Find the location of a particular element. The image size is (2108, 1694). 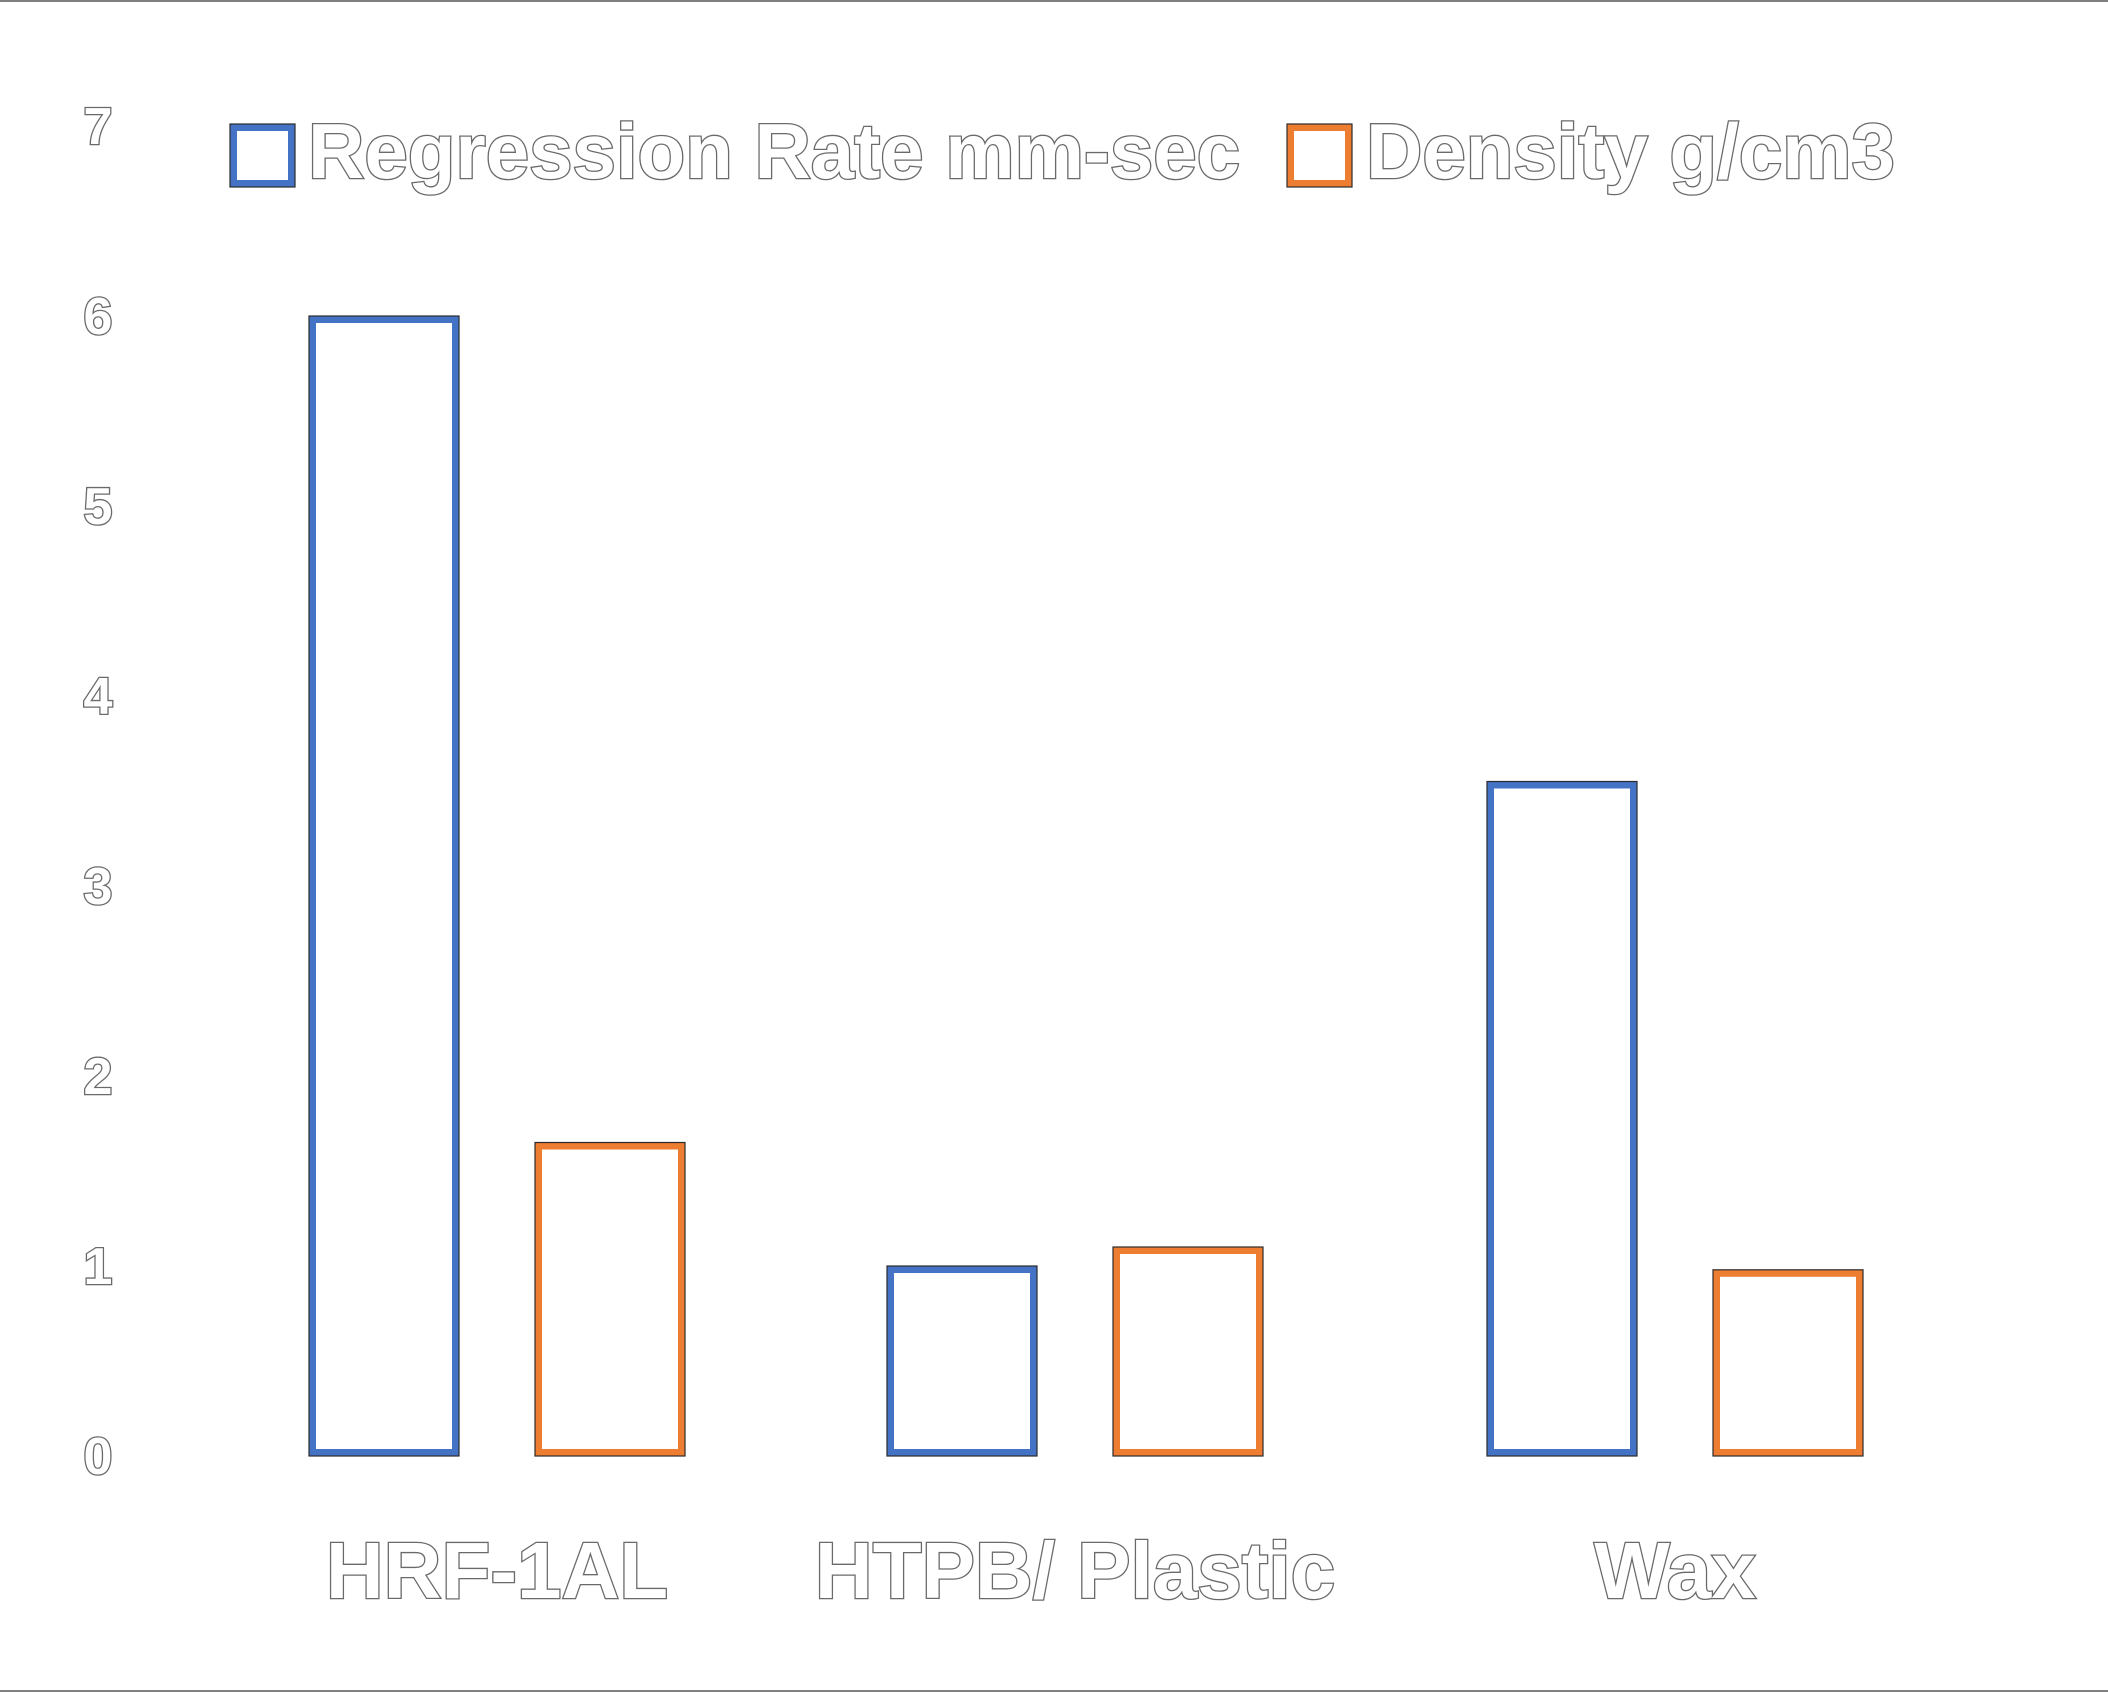

legend-label-0: Regression Rate mm-sec is located at coordinates (774, 151).